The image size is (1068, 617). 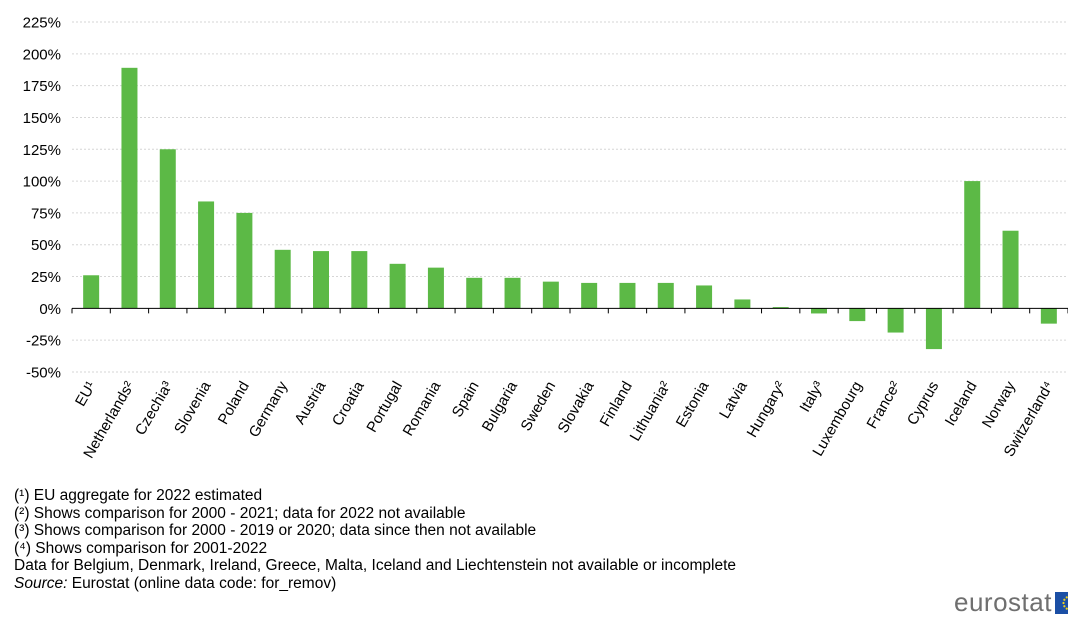 What do you see at coordinates (46, 245) in the screenshot?
I see `y-tick-label: 50%` at bounding box center [46, 245].